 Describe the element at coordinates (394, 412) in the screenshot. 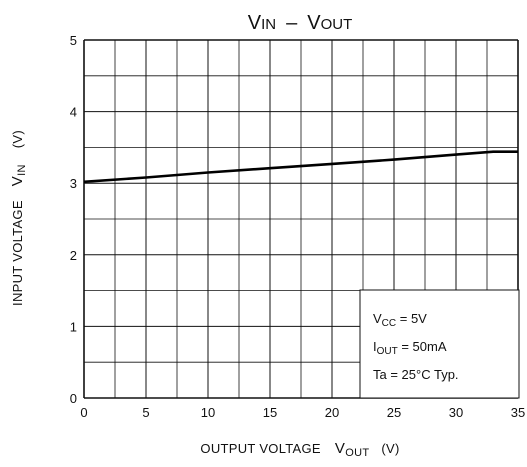

I see `x-tick-label: 25` at that location.